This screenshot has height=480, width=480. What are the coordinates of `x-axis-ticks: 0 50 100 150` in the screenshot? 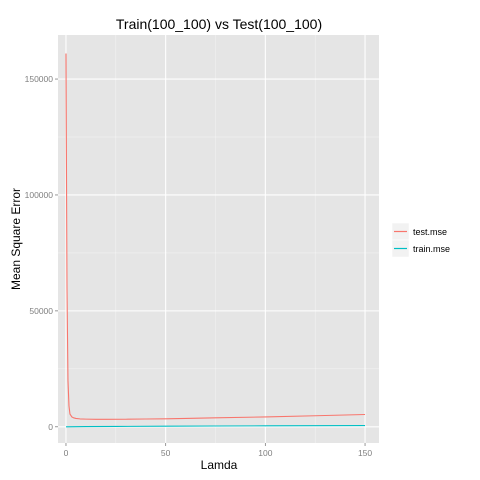 It's located at (218, 450).